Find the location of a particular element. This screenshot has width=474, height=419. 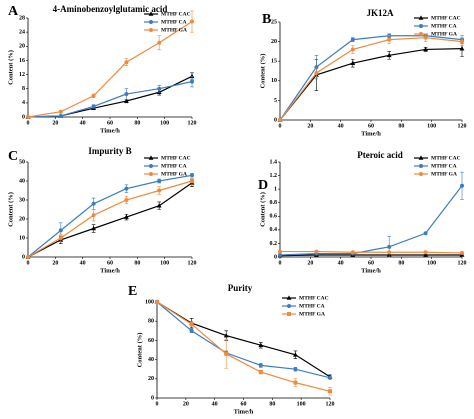

y-tick-label: 5 is located at coordinates (275, 101).